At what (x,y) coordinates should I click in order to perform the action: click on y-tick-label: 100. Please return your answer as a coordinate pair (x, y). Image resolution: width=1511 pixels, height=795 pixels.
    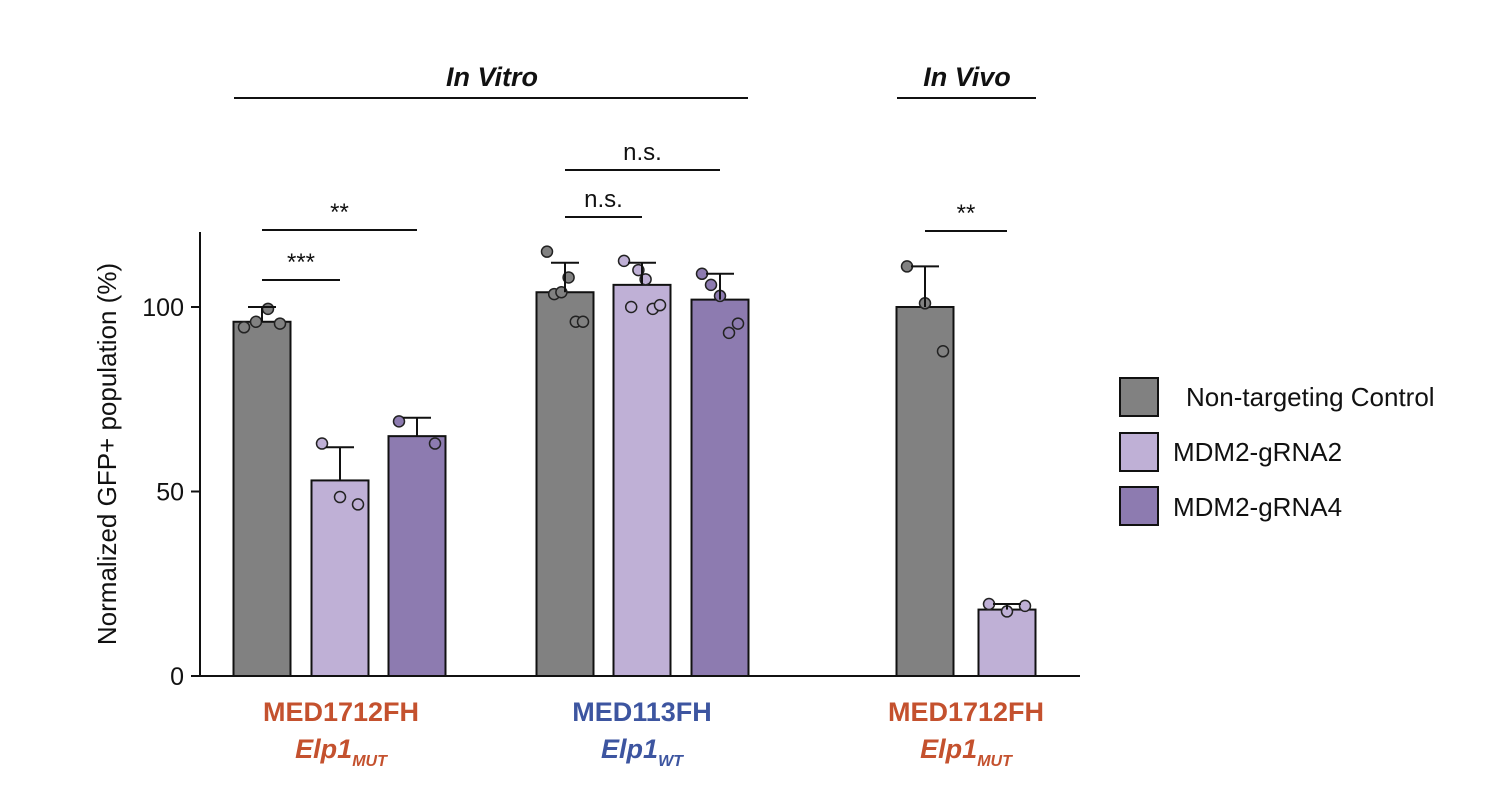
    Looking at the image, I should click on (163, 308).